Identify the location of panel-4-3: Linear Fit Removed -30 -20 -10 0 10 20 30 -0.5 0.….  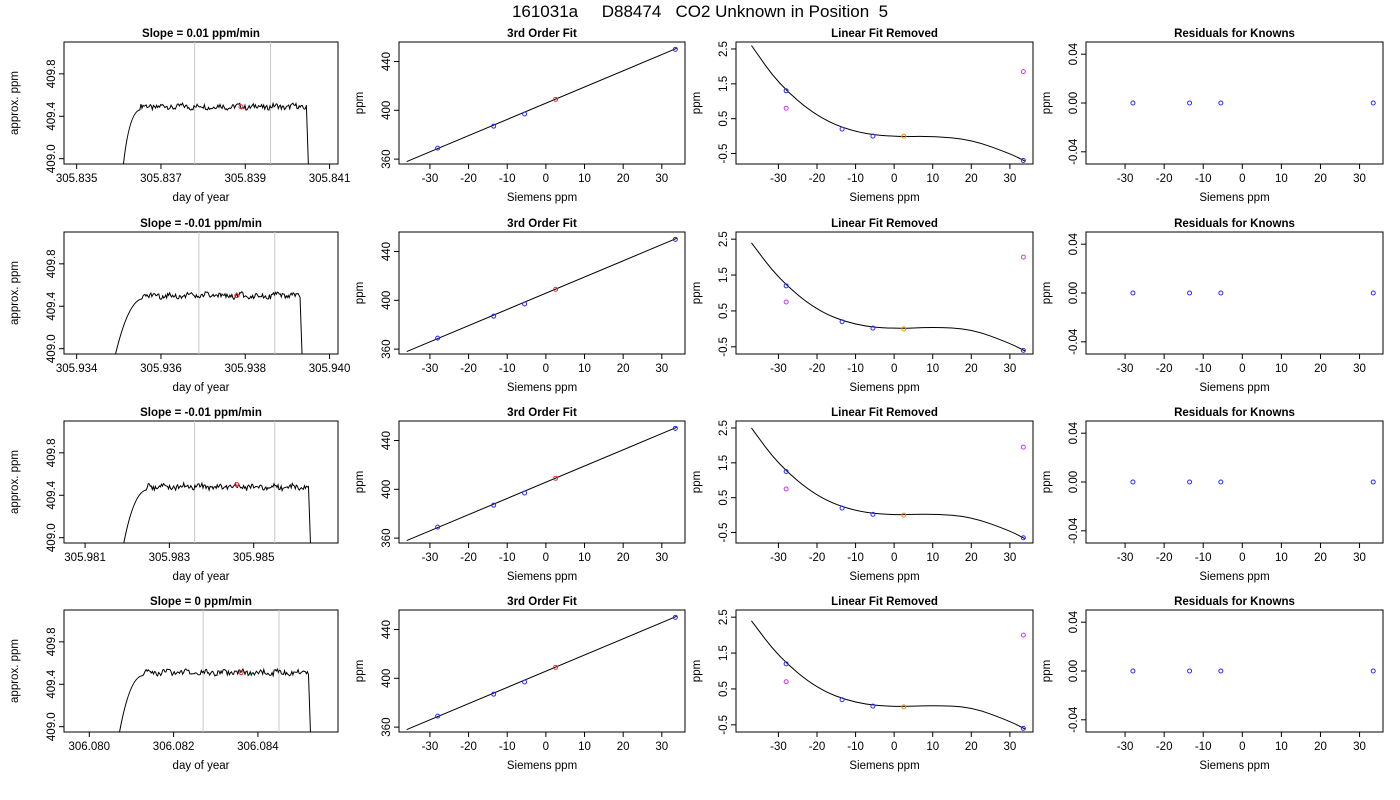
(862, 684).